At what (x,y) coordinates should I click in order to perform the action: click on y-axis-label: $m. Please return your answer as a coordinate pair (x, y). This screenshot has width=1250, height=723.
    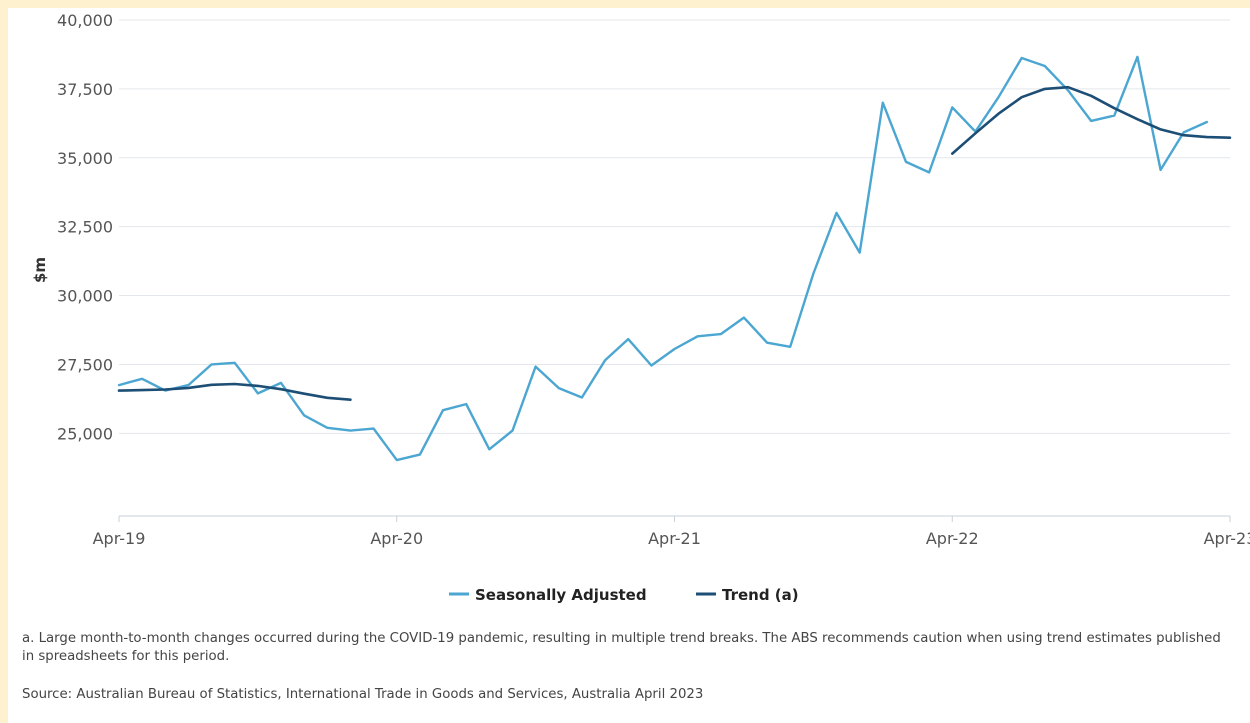
    Looking at the image, I should click on (40, 270).